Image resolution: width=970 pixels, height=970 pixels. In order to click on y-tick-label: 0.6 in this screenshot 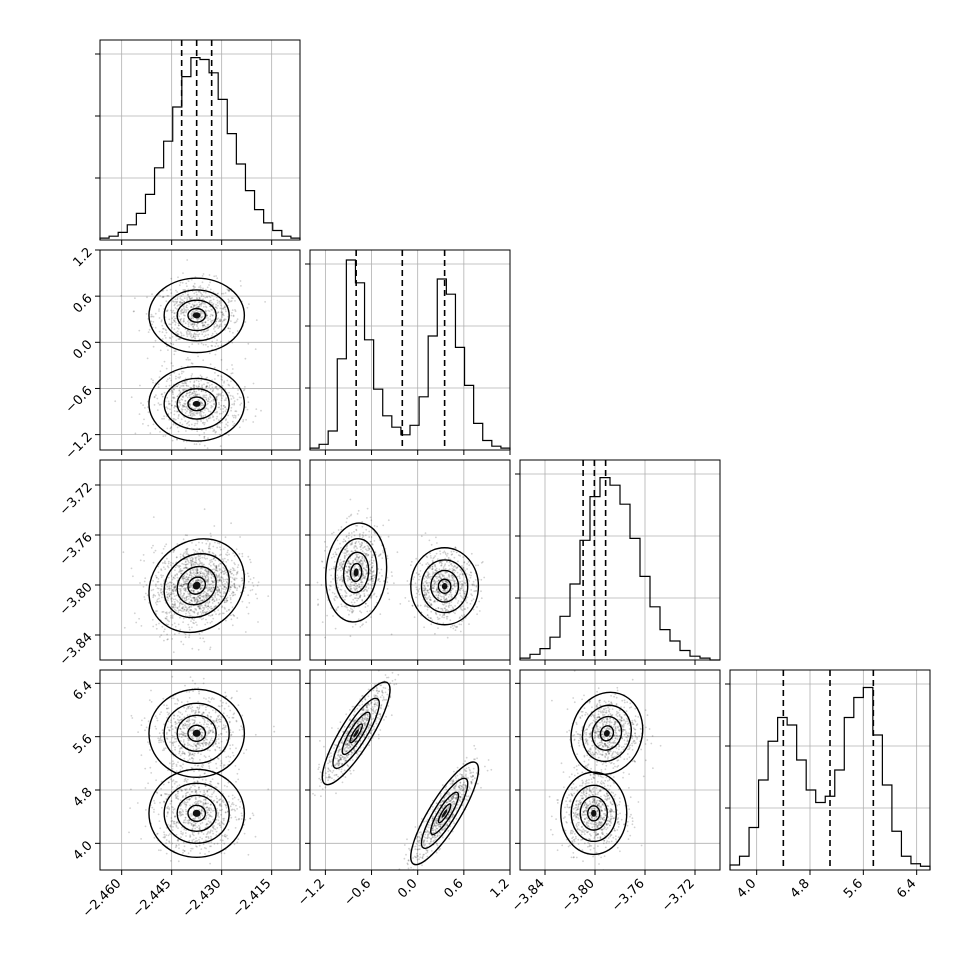, I will do `click(82, 303)`.